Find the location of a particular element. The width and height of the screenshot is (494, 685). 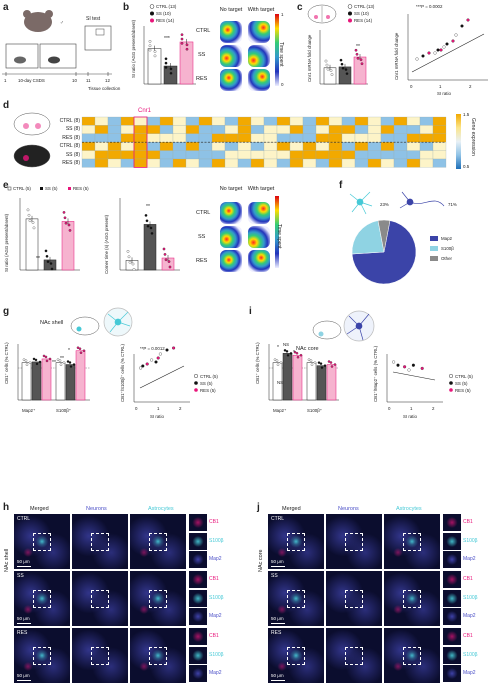

h-micrograph is located at coordinates (158, 655).